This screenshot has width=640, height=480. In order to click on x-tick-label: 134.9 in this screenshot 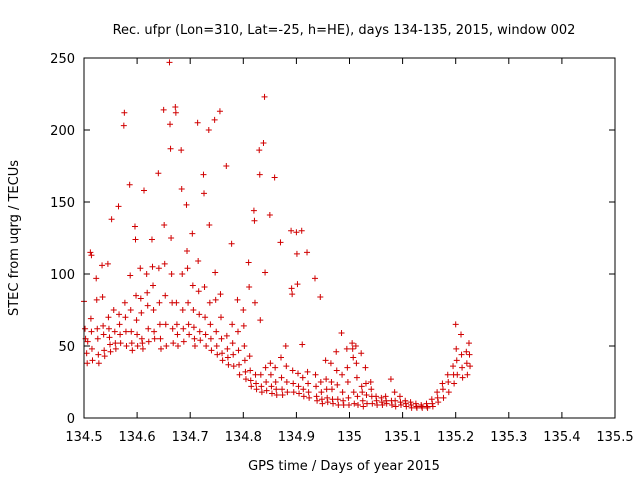, I will do `click(296, 437)`.